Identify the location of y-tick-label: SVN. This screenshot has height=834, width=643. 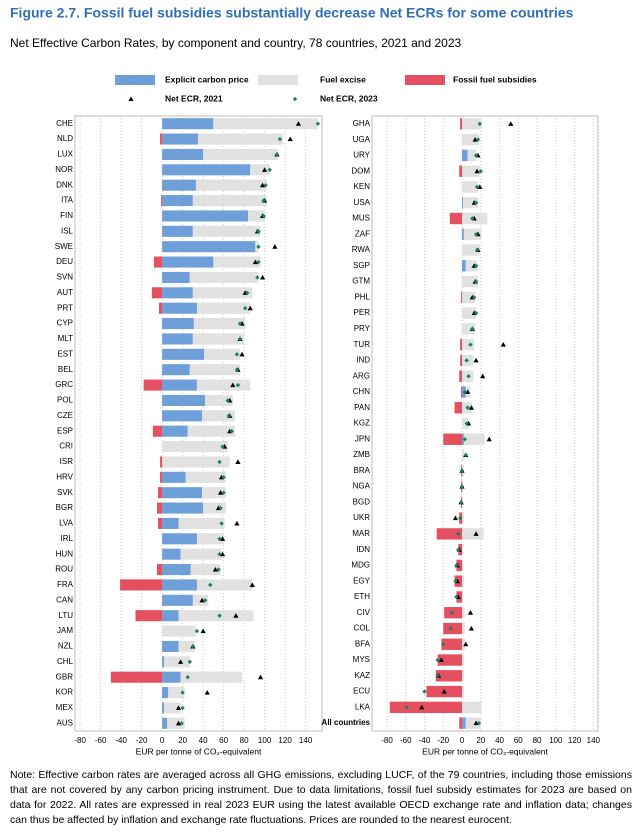
(65, 277).